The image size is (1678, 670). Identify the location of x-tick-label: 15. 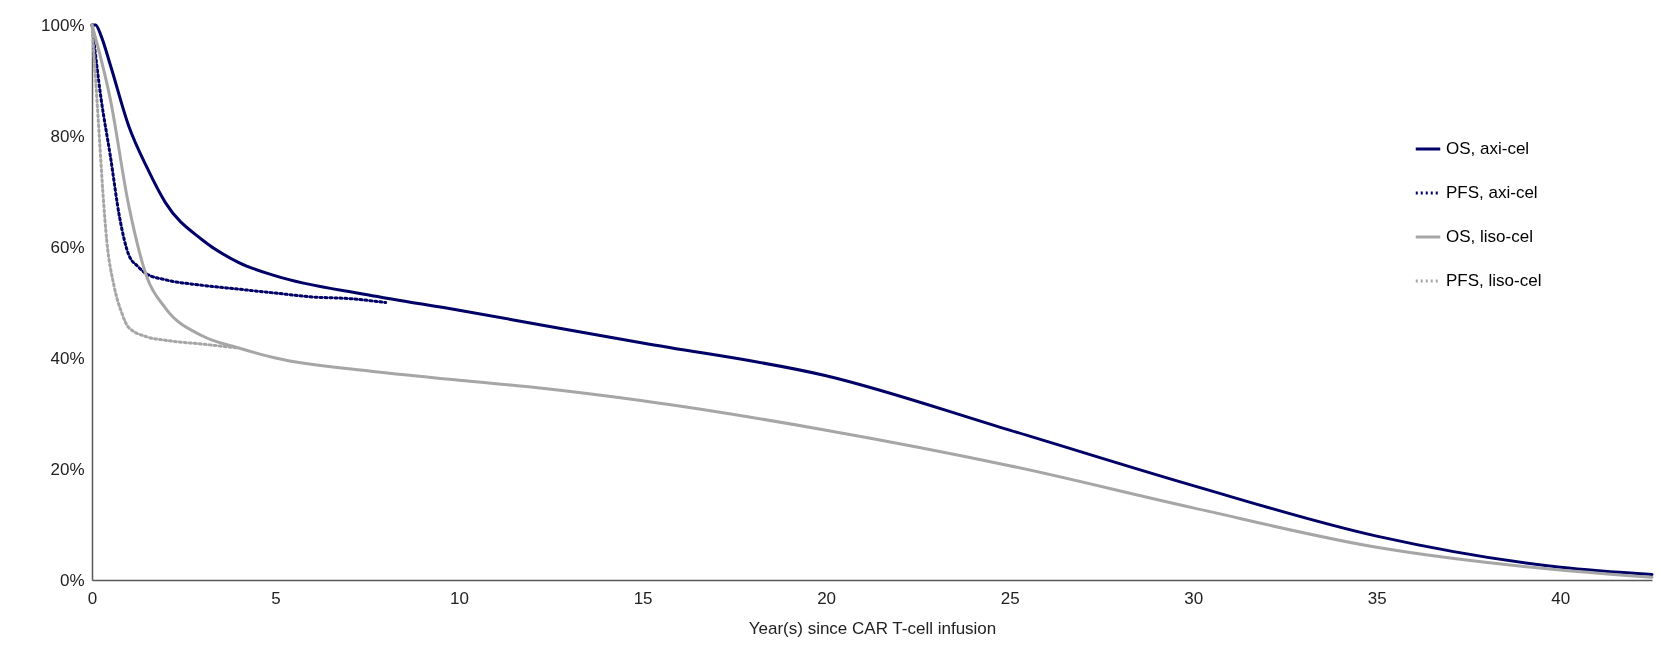
(643, 598).